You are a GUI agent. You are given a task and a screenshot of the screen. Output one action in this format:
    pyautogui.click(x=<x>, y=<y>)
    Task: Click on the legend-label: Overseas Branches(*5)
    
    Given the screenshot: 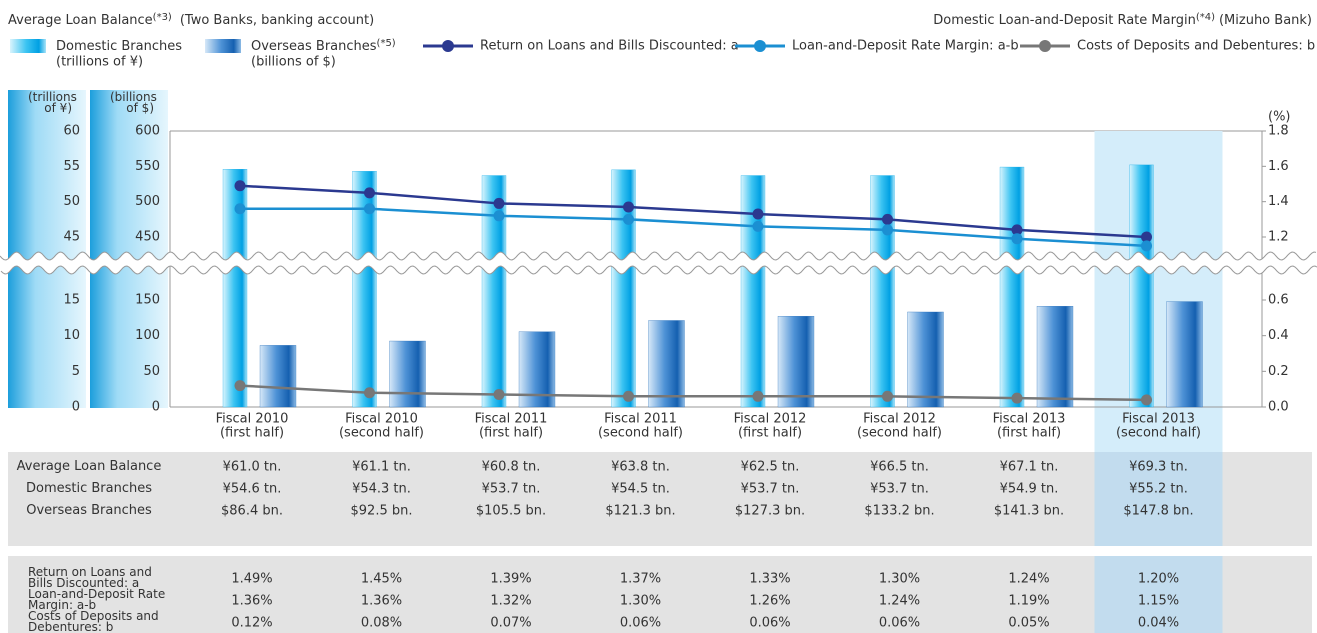 What is the action you would take?
    pyautogui.click(x=323, y=46)
    